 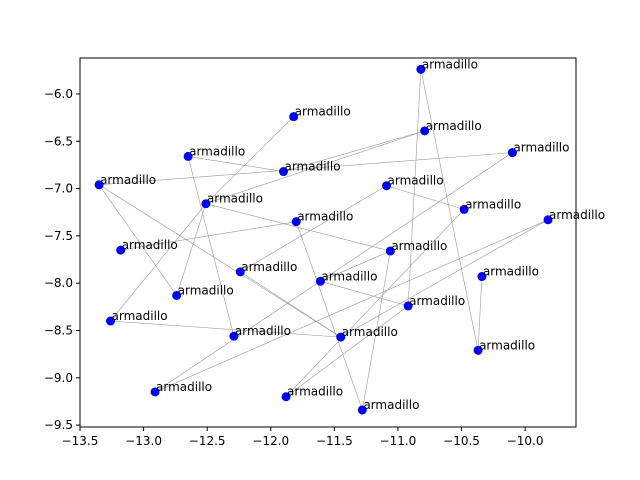 I want to click on x-axis: −13.5 −13.0 −12.5 −12.0 −11.5 −11.0 −10.5 −10.0, so click(x=303, y=437).